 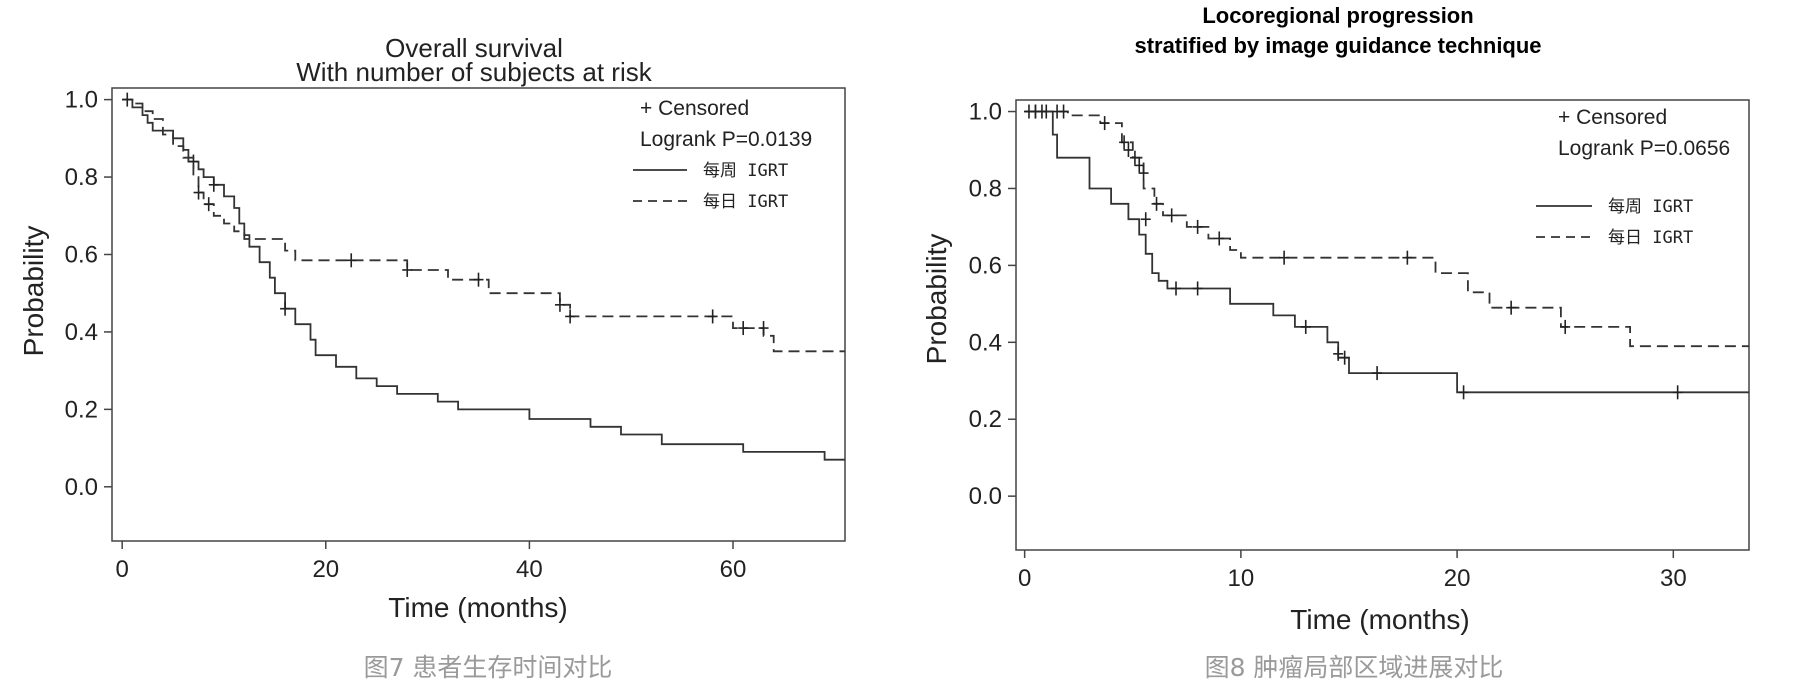 I want to click on chart-title: Locoregional progression, so click(x=1337, y=15).